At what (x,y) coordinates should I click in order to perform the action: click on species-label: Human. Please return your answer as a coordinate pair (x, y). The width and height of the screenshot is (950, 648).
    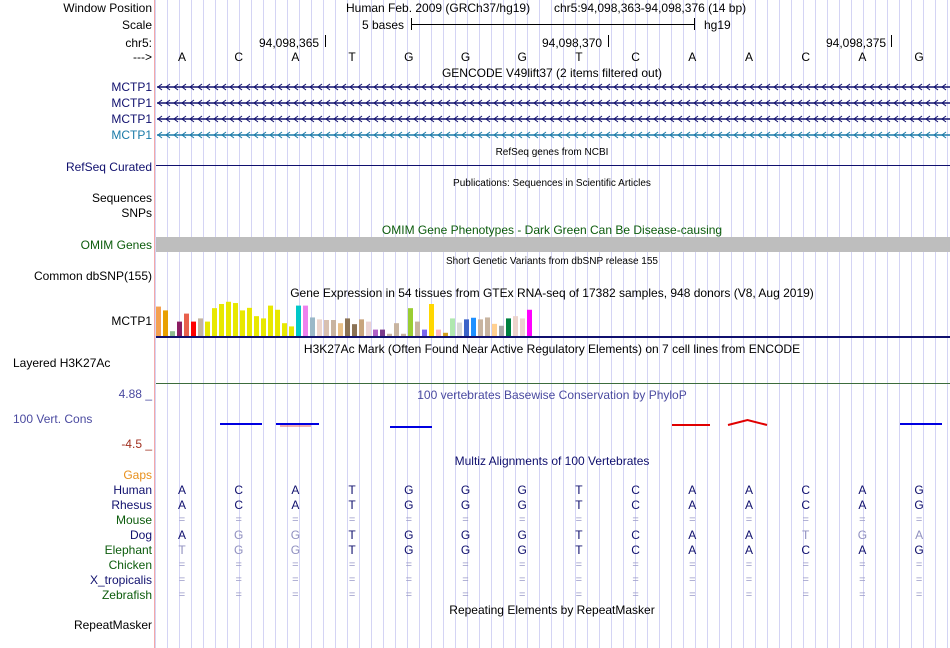
    Looking at the image, I should click on (132, 490).